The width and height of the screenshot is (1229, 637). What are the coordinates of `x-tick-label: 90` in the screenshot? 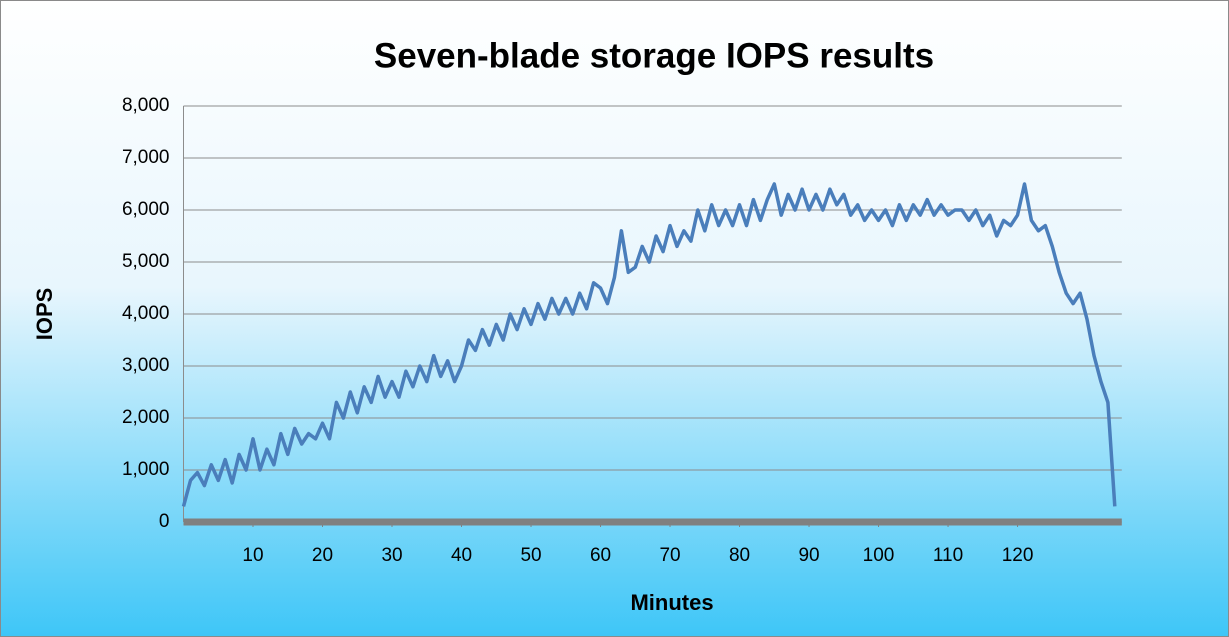 It's located at (808, 555).